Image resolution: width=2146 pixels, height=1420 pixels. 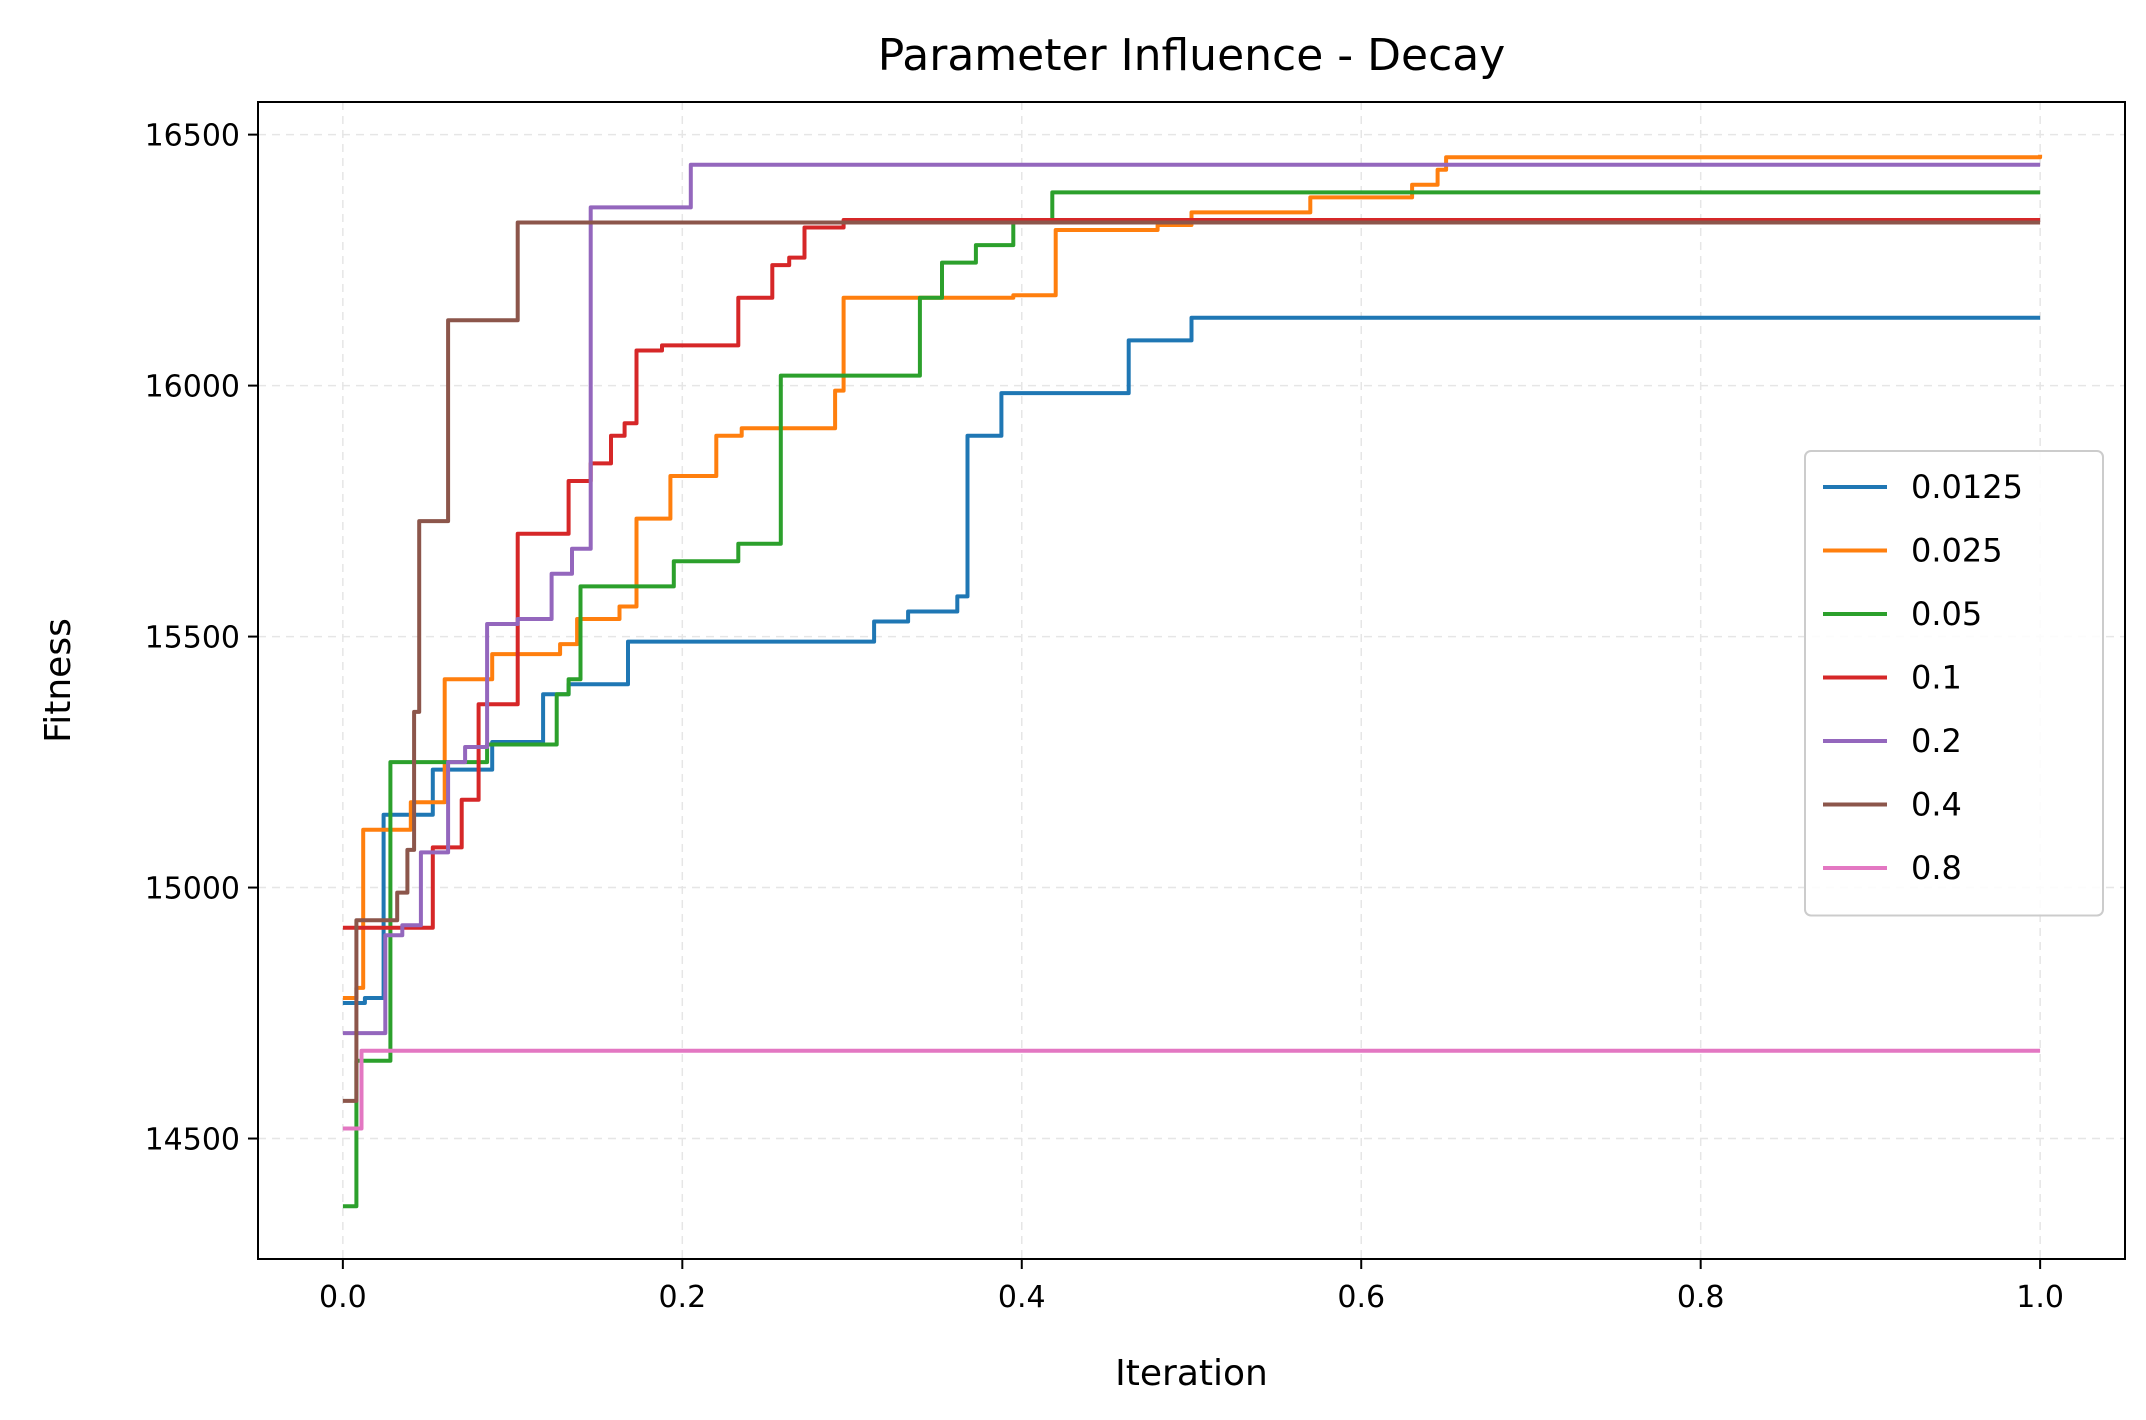 I want to click on y-tick-label: 16000, so click(x=192, y=387).